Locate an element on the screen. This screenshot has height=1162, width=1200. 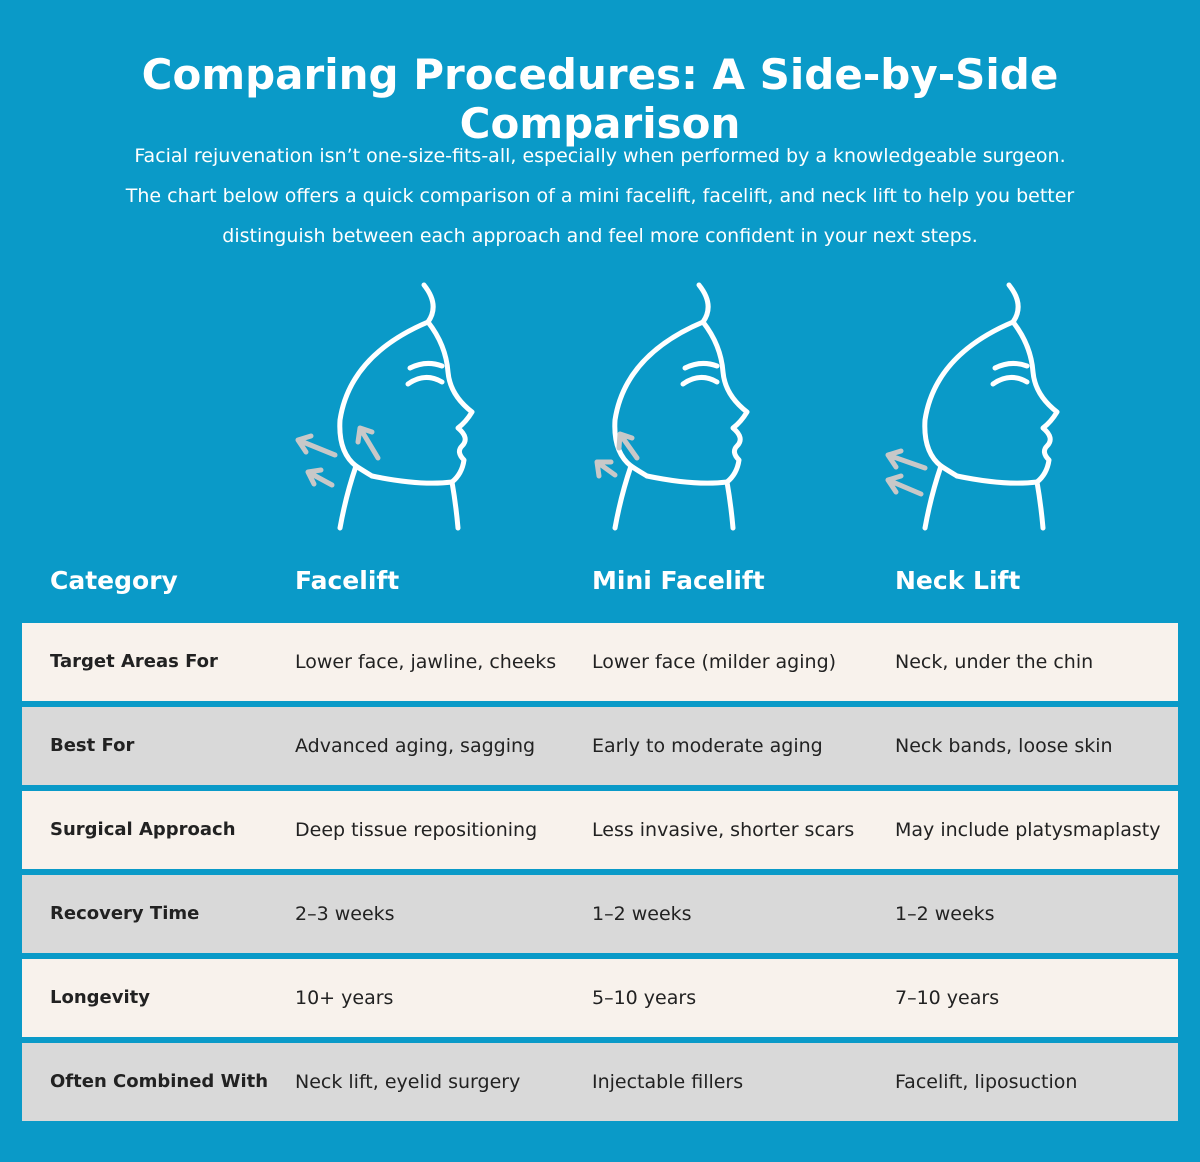
mini-facelift-icon is located at coordinates (670, 406).